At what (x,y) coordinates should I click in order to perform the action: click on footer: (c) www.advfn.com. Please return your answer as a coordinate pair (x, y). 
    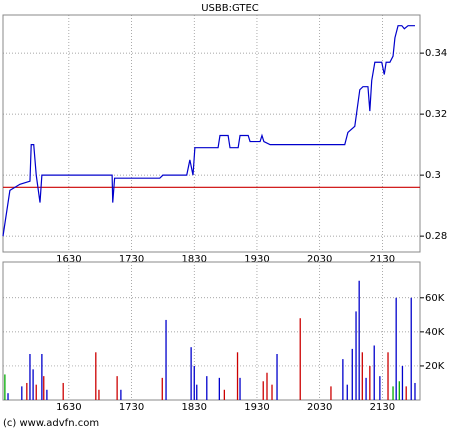
    Looking at the image, I should click on (51, 423).